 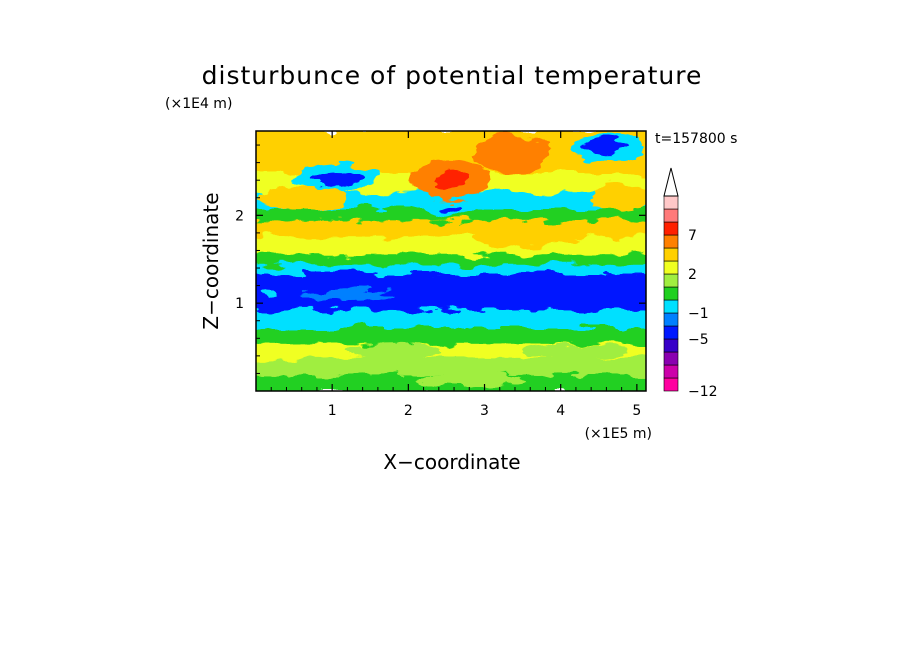 What do you see at coordinates (408, 411) in the screenshot?
I see `x-tick-label: 2` at bounding box center [408, 411].